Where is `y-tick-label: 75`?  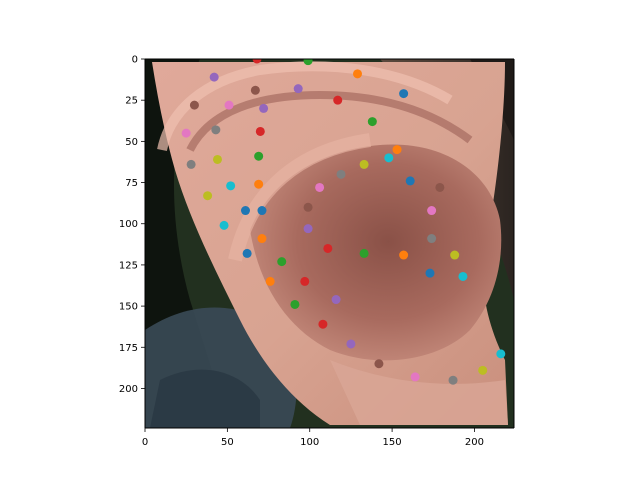 y-tick-label: 75 is located at coordinates (131, 183).